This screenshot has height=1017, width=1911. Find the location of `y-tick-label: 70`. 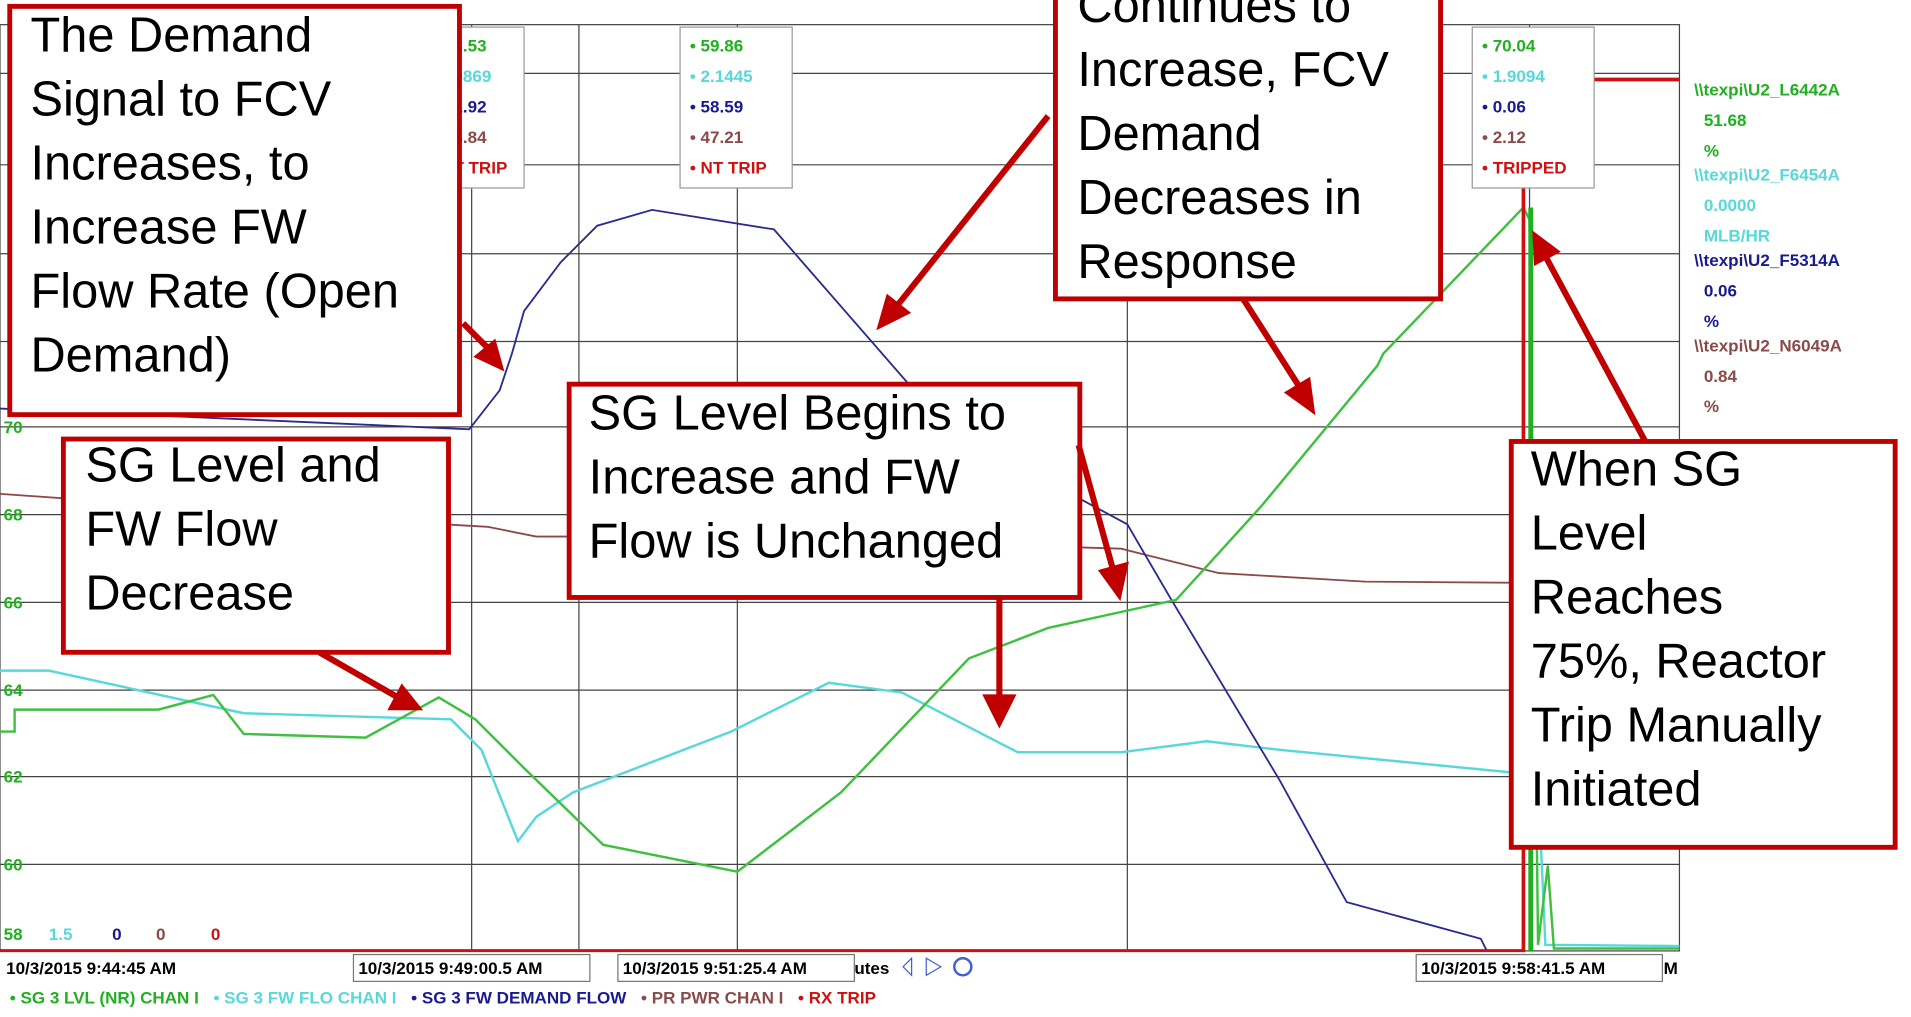

y-tick-label: 70 is located at coordinates (13, 427).